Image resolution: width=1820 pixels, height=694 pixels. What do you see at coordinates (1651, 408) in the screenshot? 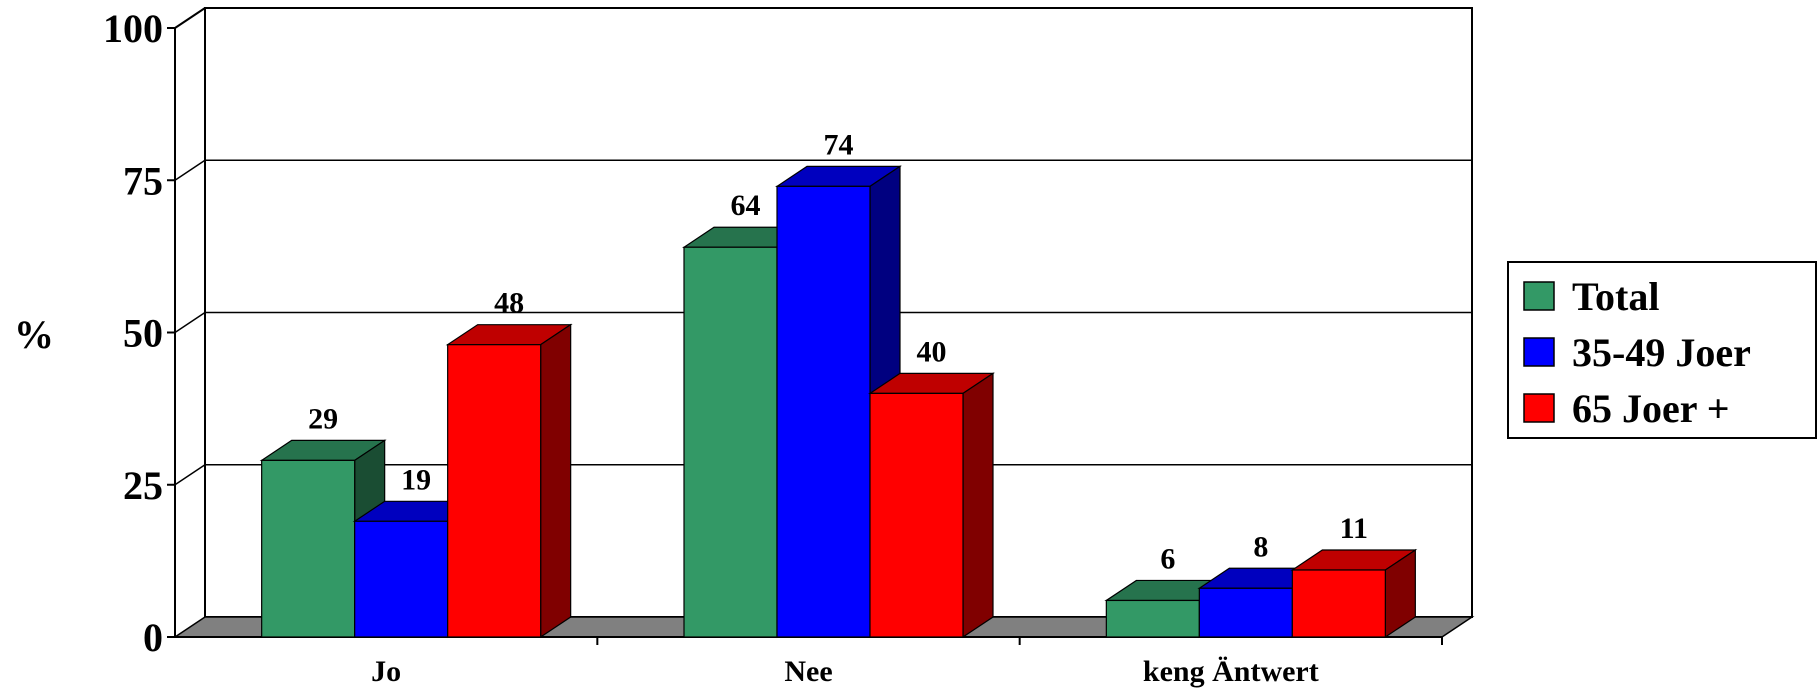
I see `legend-entry: 65 Joer +` at bounding box center [1651, 408].